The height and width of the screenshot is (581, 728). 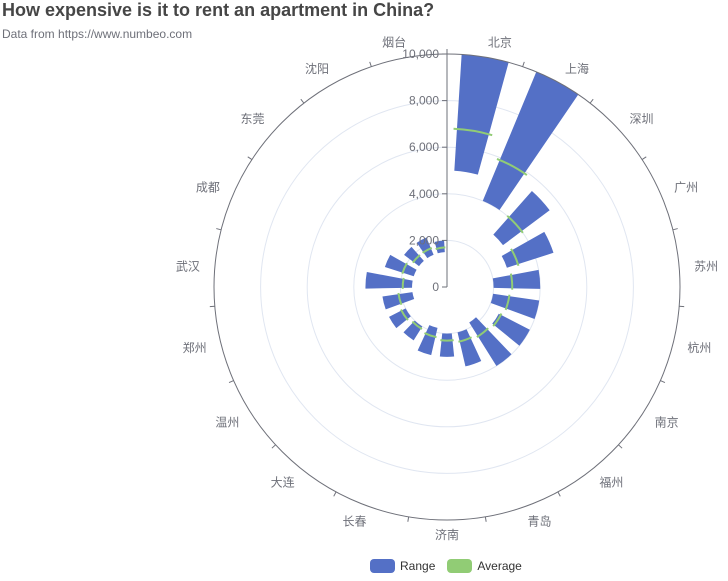 I want to click on category-label: 武汉, so click(x=188, y=267).